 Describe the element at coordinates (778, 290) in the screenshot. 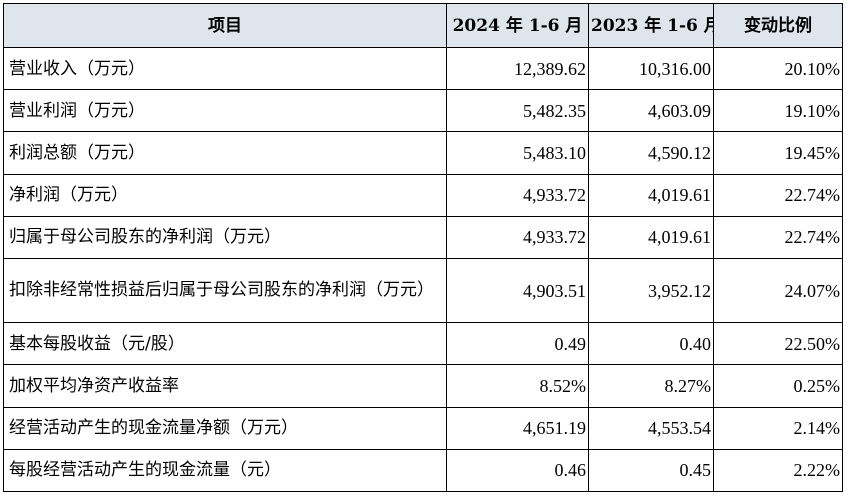

I see `row-change-ratio: 24.07%` at that location.